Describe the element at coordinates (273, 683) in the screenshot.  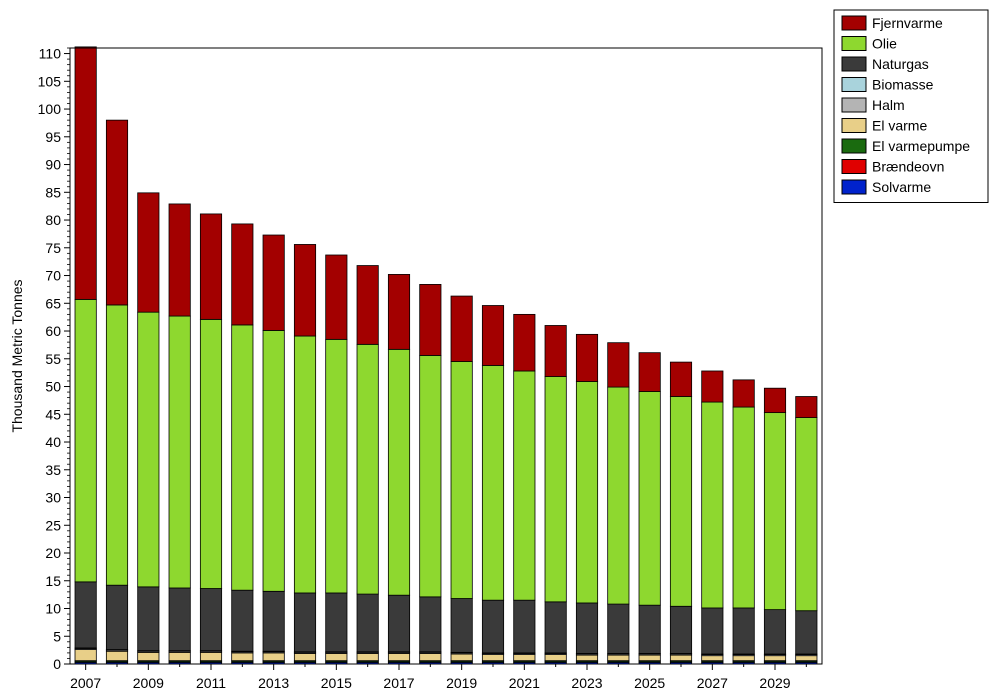
I see `x-tick-label: 2013` at that location.